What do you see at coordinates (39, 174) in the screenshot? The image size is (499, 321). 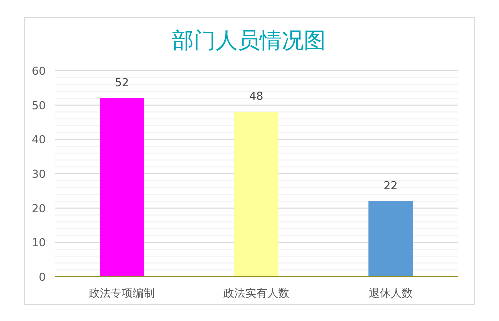 I see `y-tick-label: 30` at bounding box center [39, 174].